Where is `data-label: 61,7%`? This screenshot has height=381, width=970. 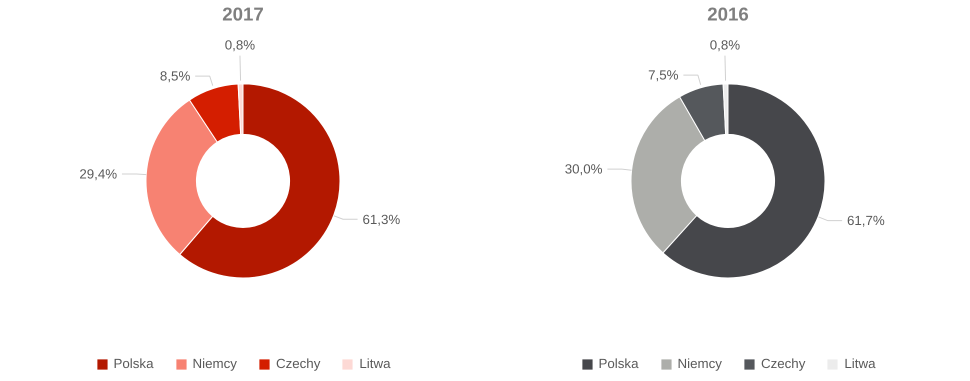 data-label: 61,7% is located at coordinates (865, 220).